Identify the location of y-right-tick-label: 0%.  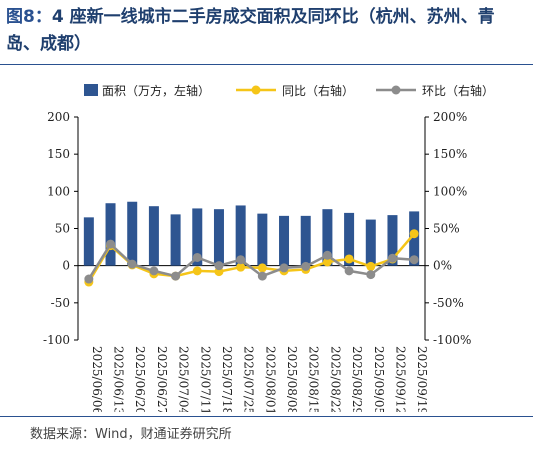
(442, 266).